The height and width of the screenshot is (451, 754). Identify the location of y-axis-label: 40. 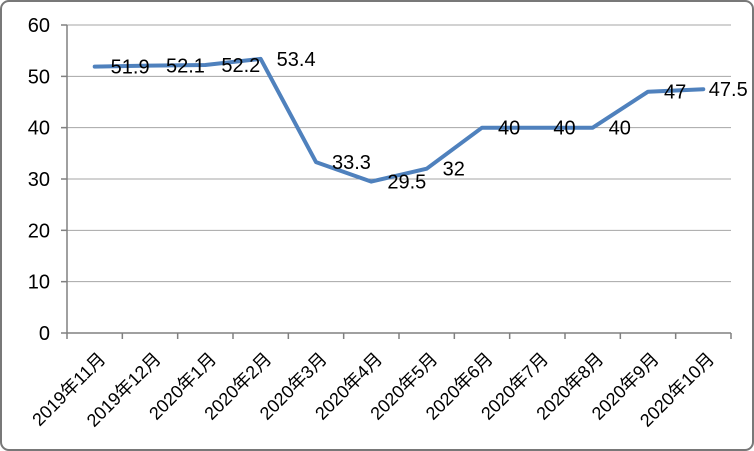
(39, 129).